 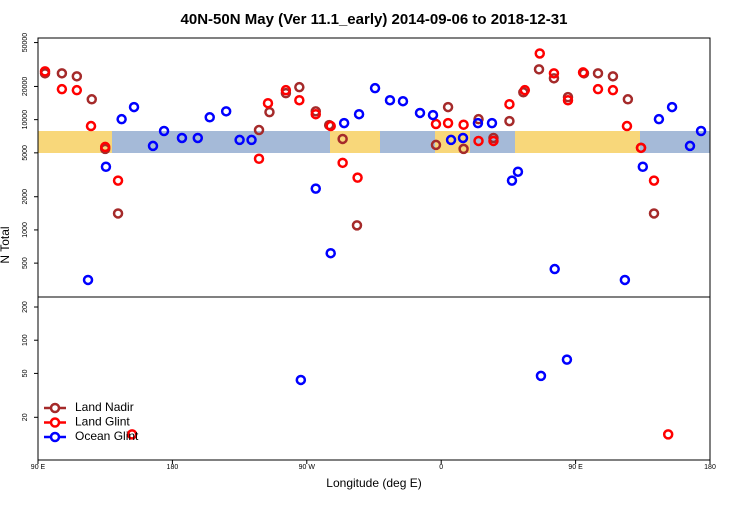 I want to click on y-tick-label: 500, so click(x=25, y=263).